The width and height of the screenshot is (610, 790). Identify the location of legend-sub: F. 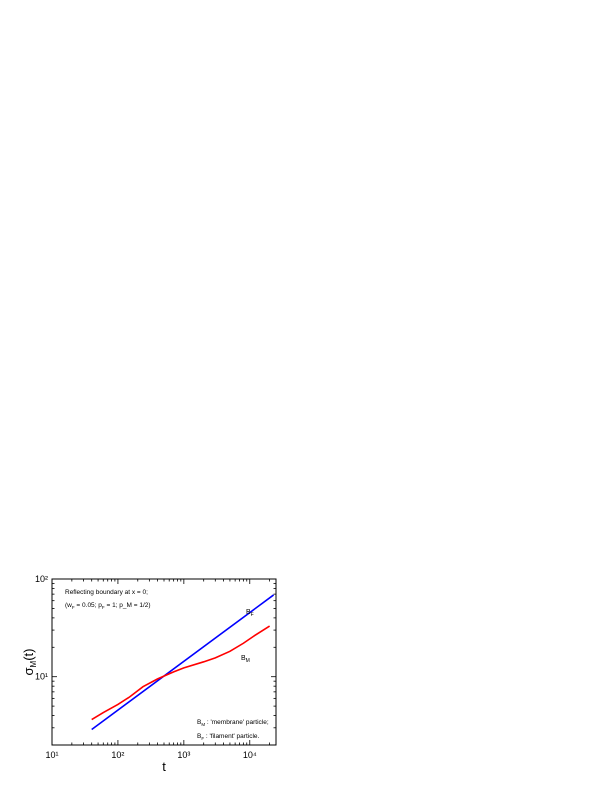
(202, 738).